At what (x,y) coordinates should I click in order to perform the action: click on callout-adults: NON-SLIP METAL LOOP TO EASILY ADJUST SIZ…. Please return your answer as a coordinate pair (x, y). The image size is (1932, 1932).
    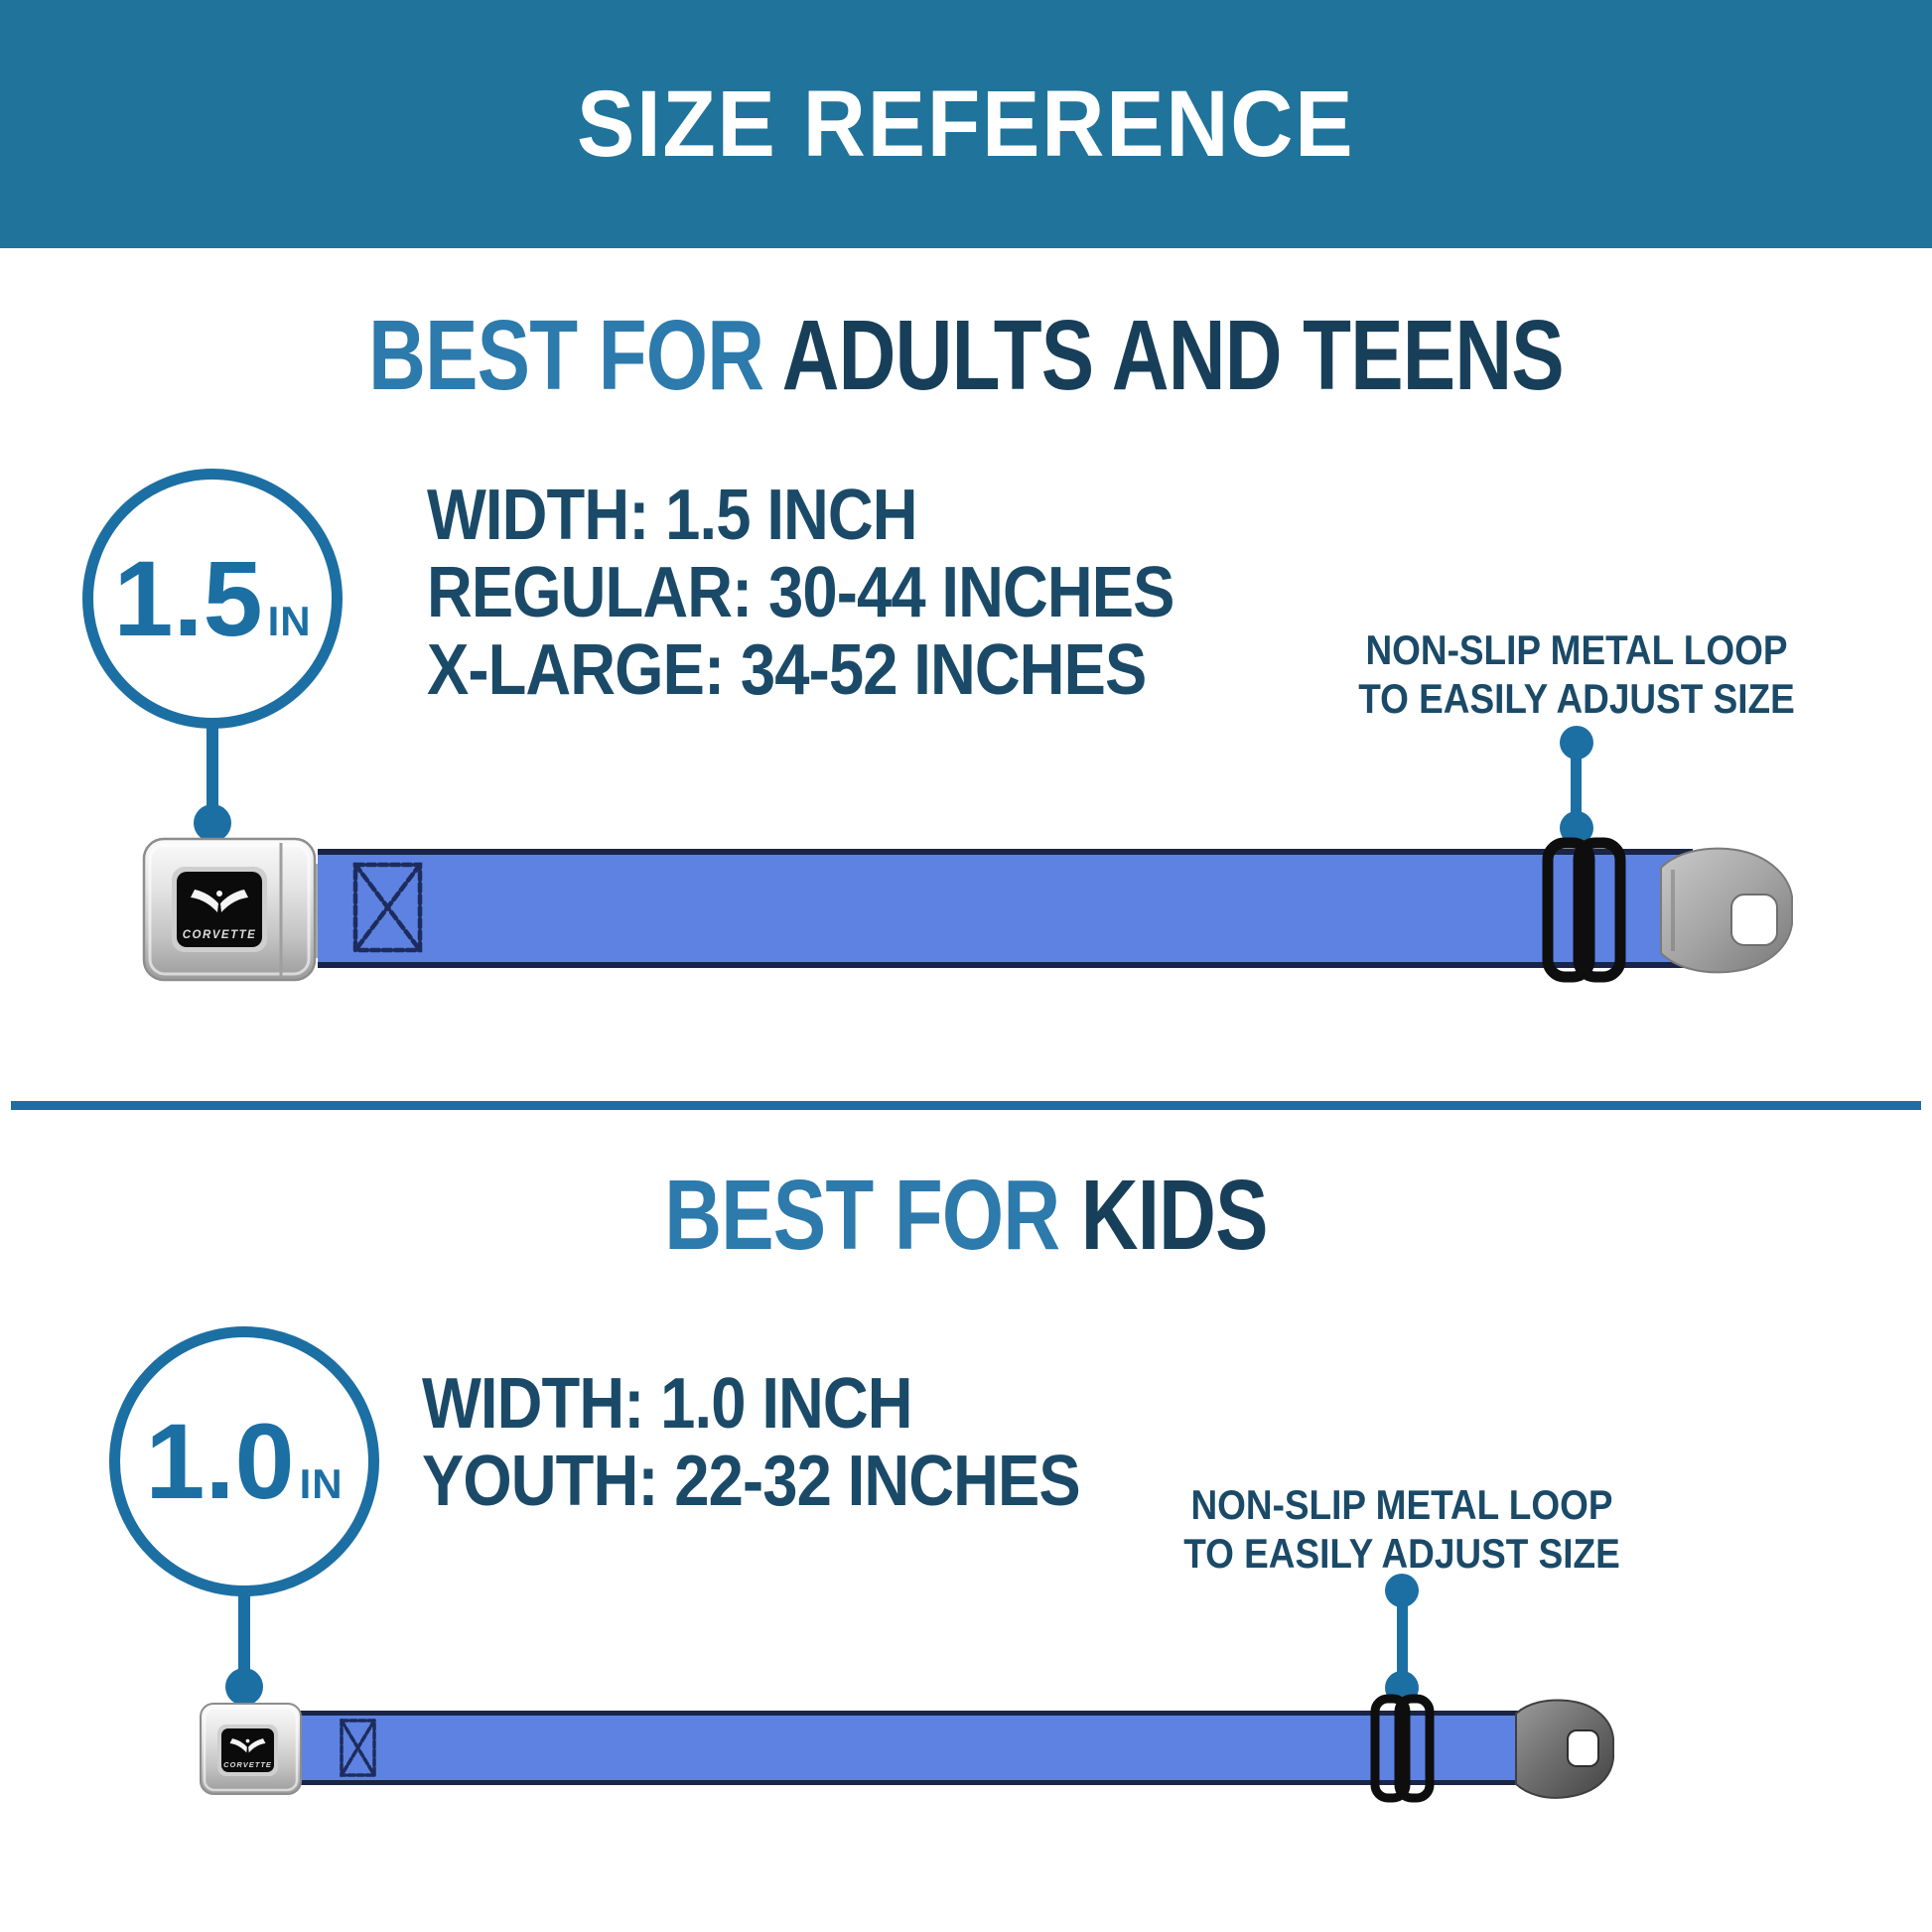
    Looking at the image, I should click on (1576, 674).